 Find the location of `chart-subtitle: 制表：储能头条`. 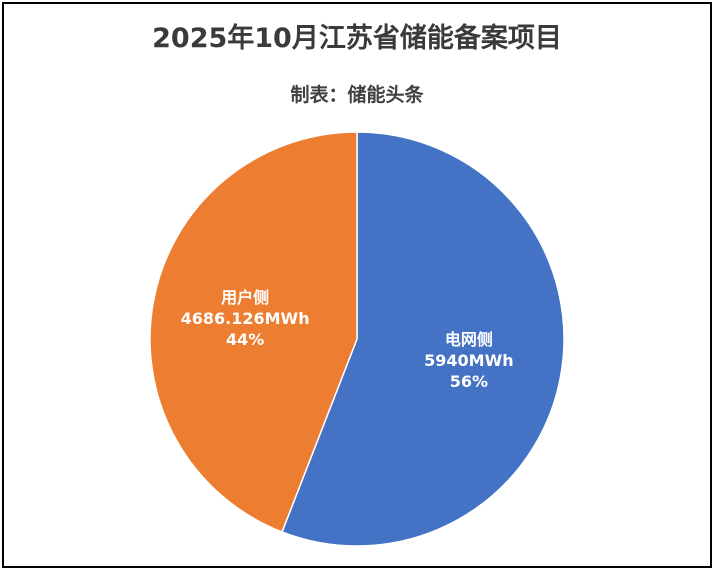

chart-subtitle: 制表：储能头条 is located at coordinates (357, 95).